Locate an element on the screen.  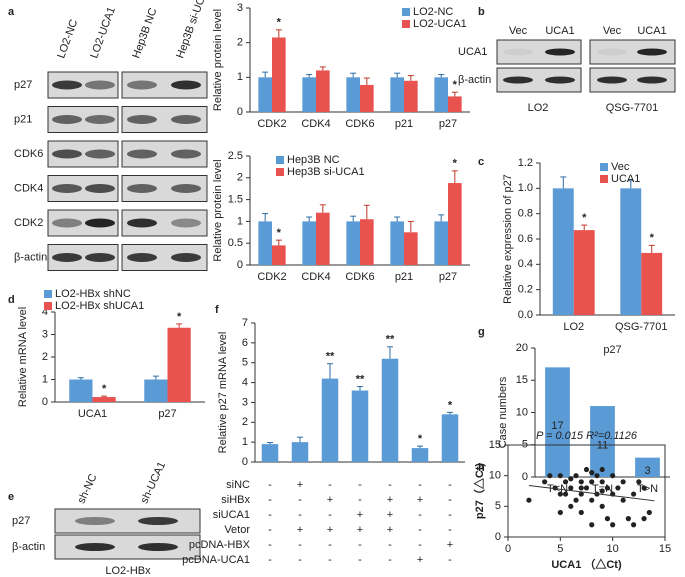
row-label: p21 is located at coordinates (23, 119).